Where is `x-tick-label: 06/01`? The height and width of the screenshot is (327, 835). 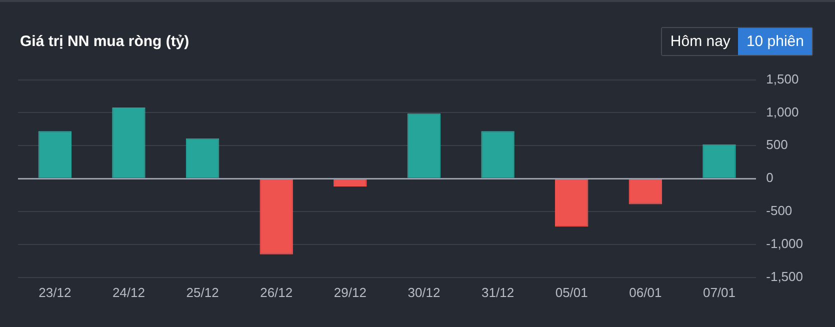
x-tick-label: 06/01 is located at coordinates (645, 292).